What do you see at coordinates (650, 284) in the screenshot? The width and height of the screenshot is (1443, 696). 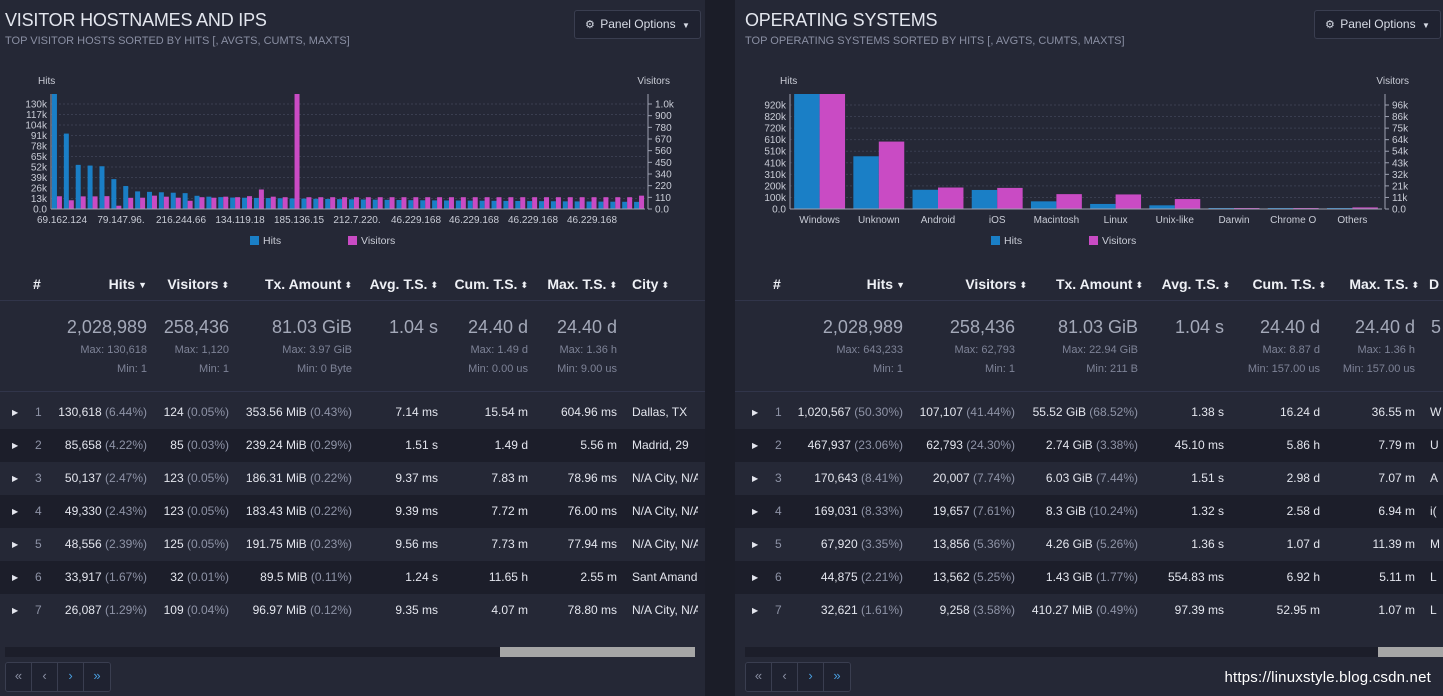 I see `col-city: City ⬍` at bounding box center [650, 284].